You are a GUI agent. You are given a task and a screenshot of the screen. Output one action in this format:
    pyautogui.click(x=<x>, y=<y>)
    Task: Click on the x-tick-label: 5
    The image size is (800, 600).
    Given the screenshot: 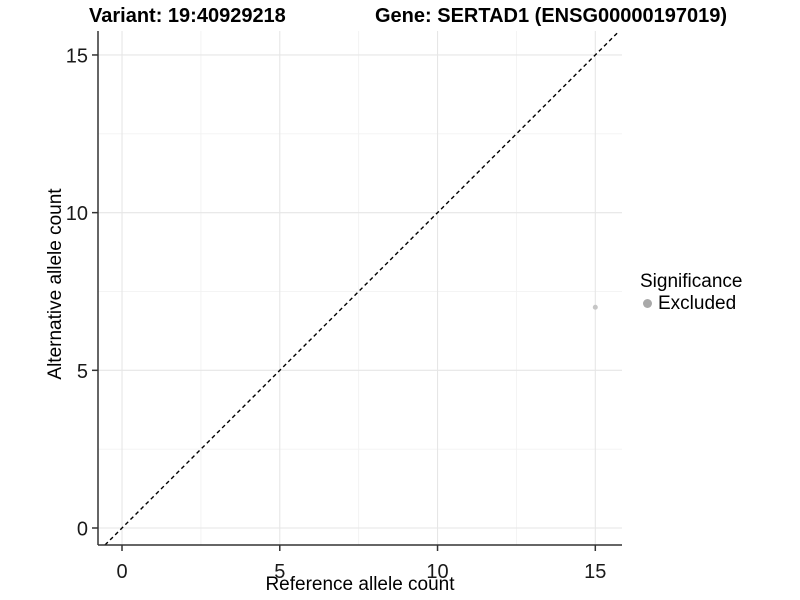 What is the action you would take?
    pyautogui.click(x=279, y=572)
    